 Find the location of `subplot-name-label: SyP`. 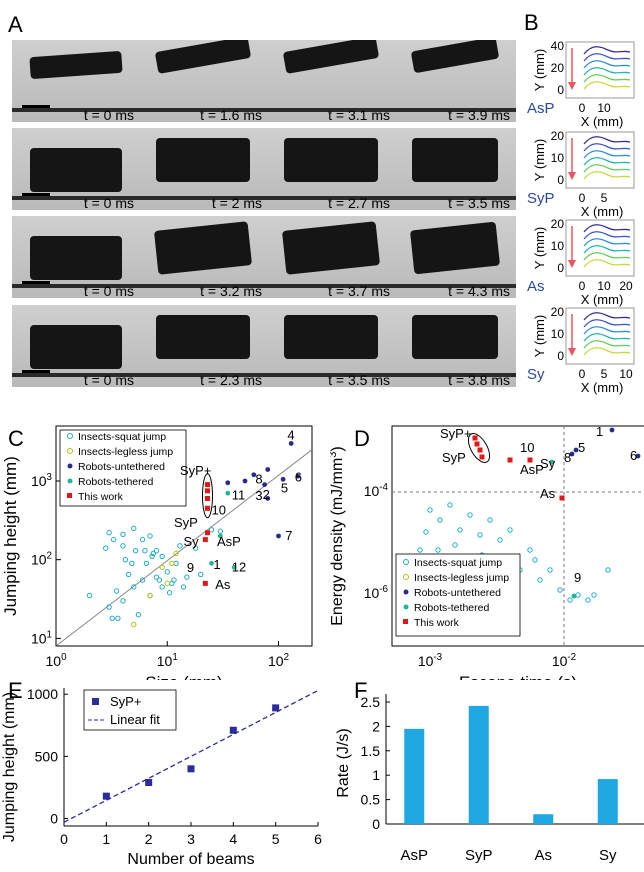

subplot-name-label: SyP is located at coordinates (541, 198).